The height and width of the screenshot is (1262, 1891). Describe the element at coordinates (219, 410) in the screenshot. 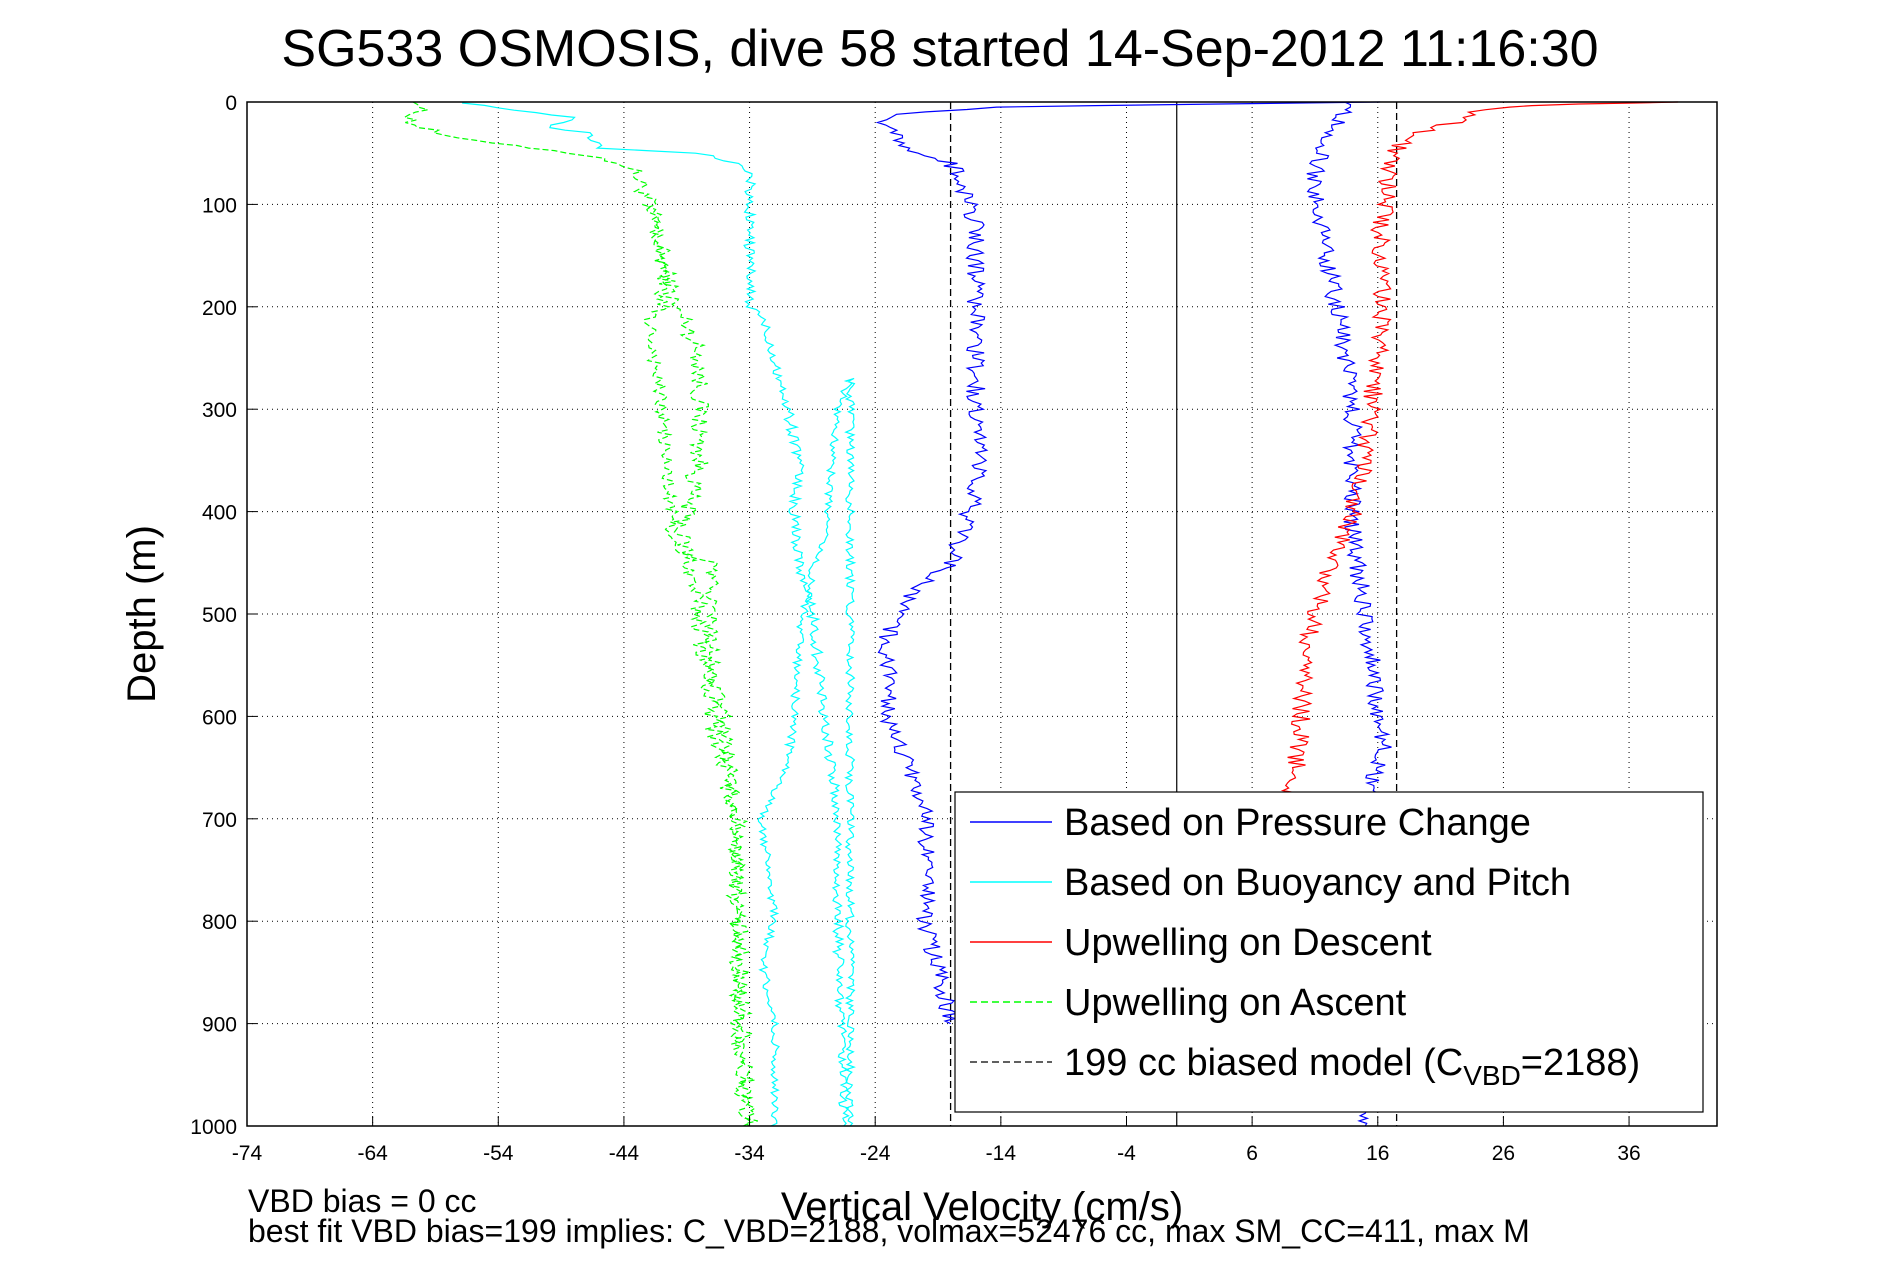

I see `y-tick-label-3: 300` at that location.